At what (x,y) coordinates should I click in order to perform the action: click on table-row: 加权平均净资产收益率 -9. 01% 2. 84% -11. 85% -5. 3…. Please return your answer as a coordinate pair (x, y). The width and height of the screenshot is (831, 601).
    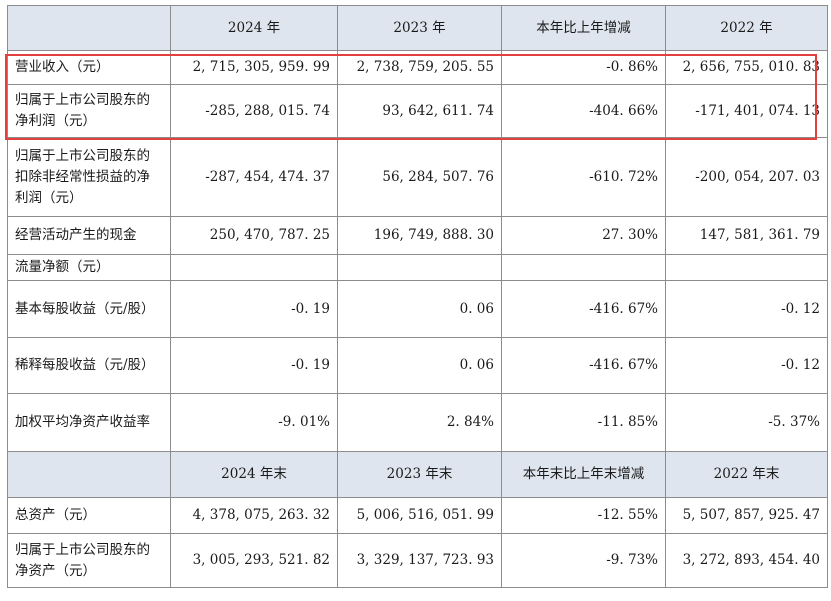
    Looking at the image, I should click on (417, 422).